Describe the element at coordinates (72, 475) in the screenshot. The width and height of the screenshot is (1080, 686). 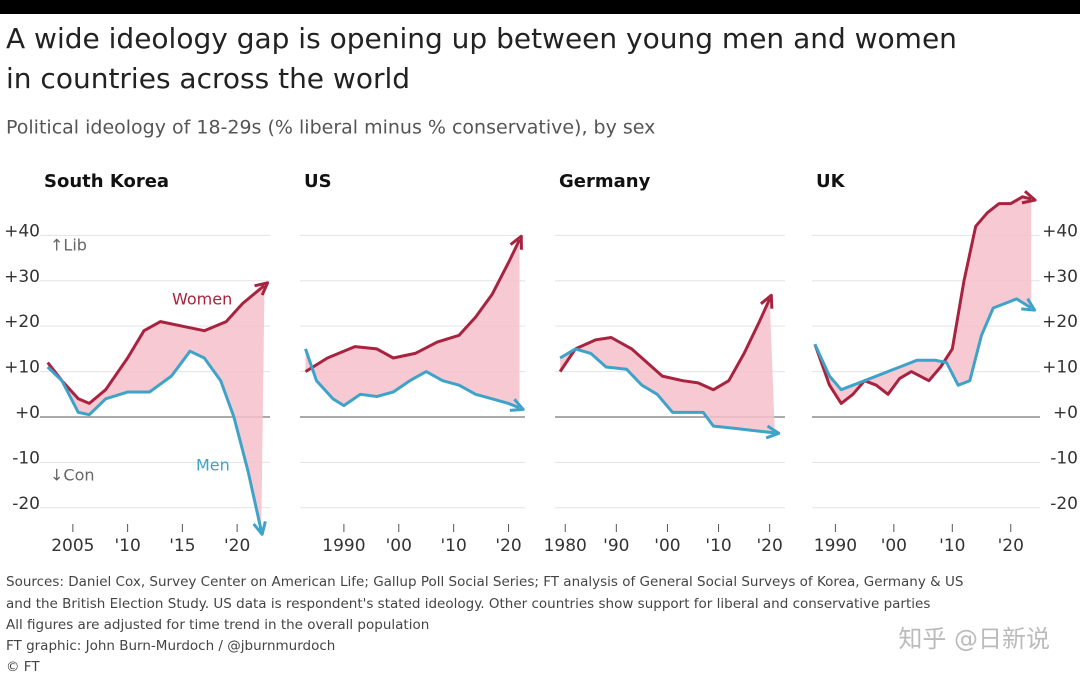
I see `annotation: ↓Con` at that location.